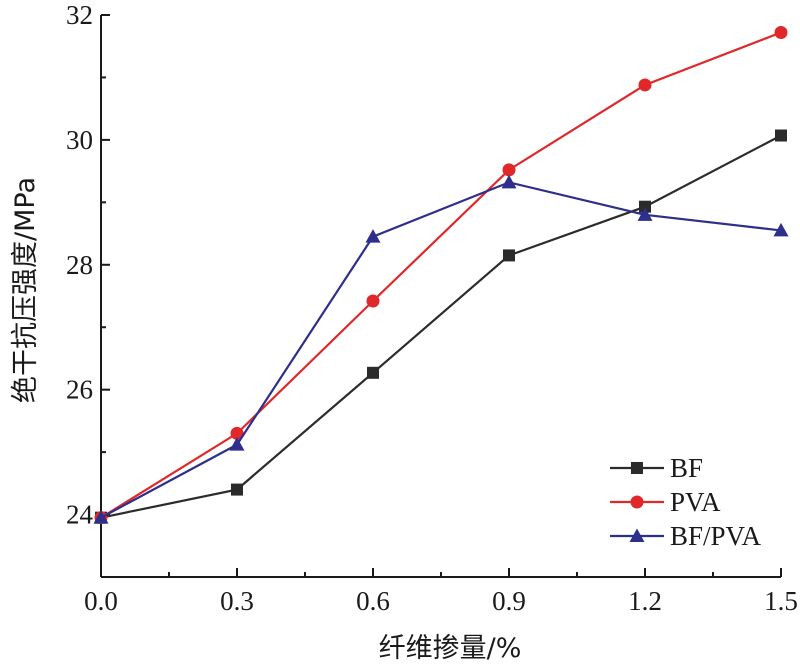 The image size is (800, 666). Describe the element at coordinates (79, 140) in the screenshot. I see `y-tick-label: 30` at that location.